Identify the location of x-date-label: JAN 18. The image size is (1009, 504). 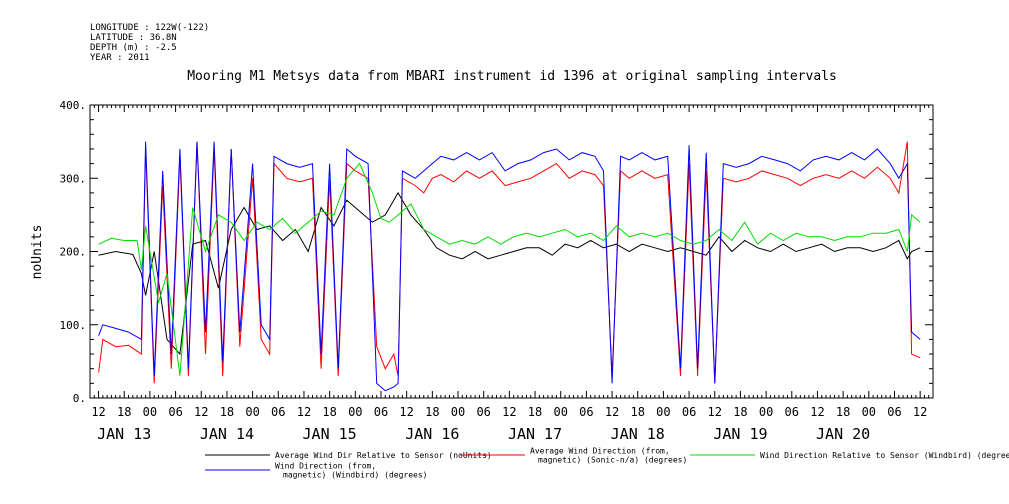
(638, 434).